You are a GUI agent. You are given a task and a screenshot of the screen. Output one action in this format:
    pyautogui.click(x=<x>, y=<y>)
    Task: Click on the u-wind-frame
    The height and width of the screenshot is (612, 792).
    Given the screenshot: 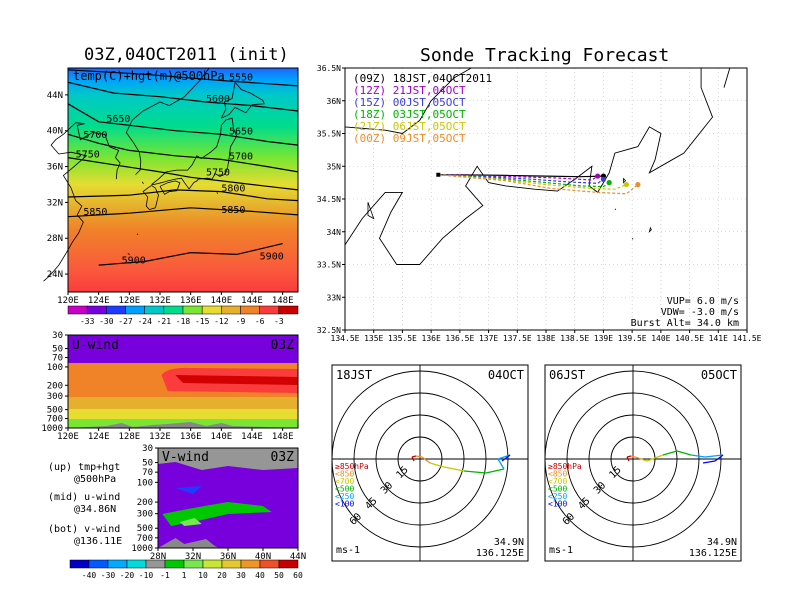 What is the action you would take?
    pyautogui.click(x=183, y=381)
    